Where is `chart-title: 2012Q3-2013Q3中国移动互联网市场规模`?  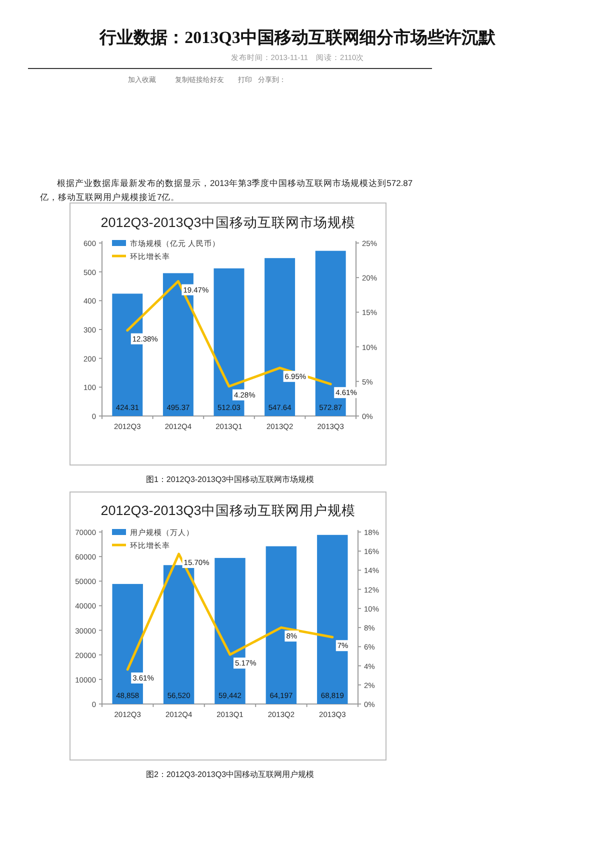 chart-title: 2012Q3-2013Q3中国移动互联网市场规模 is located at coordinates (228, 222).